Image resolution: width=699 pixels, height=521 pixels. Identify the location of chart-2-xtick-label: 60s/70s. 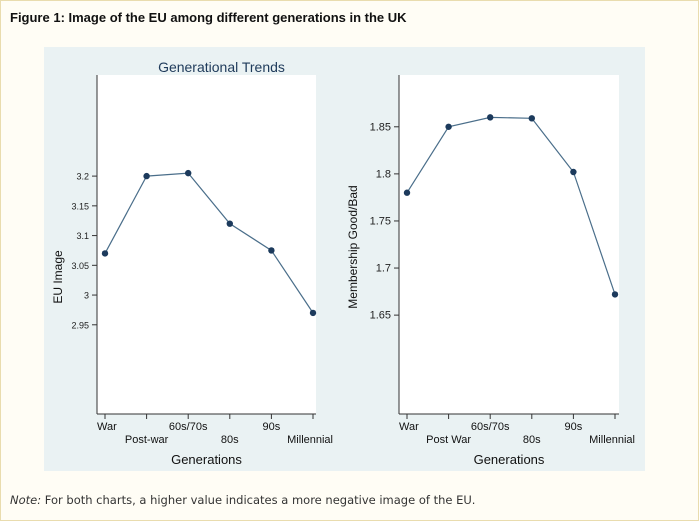
(490, 427).